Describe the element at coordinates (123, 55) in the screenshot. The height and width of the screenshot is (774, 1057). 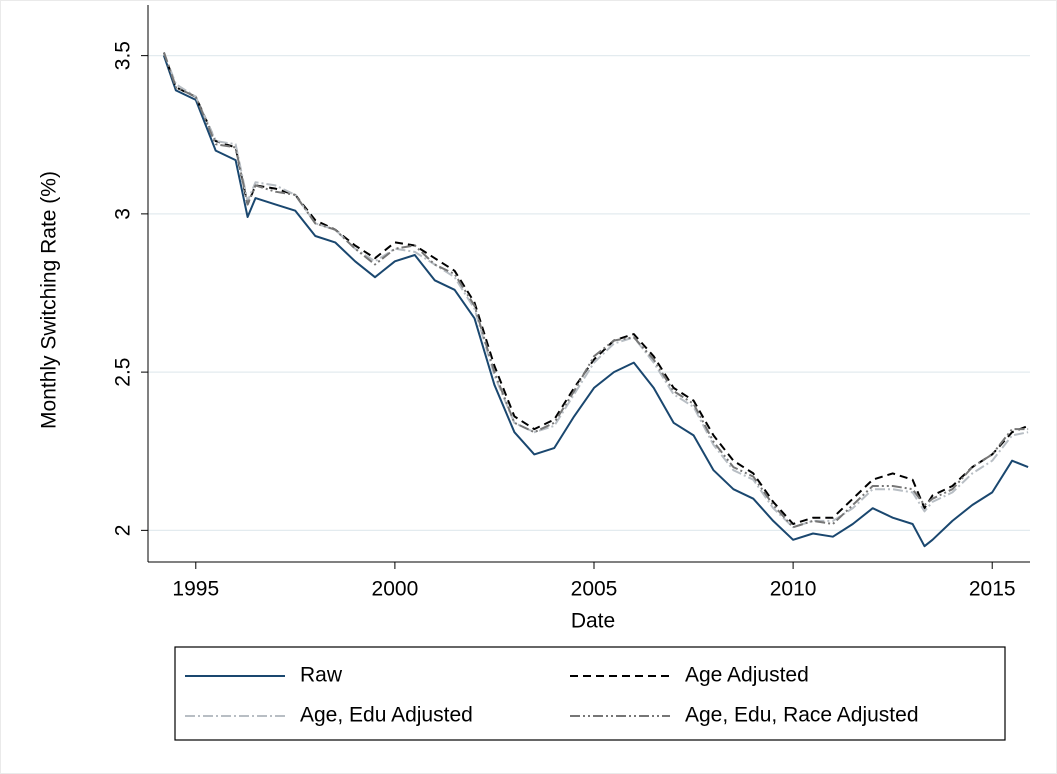
I see `y-tick-label: 3.5` at that location.